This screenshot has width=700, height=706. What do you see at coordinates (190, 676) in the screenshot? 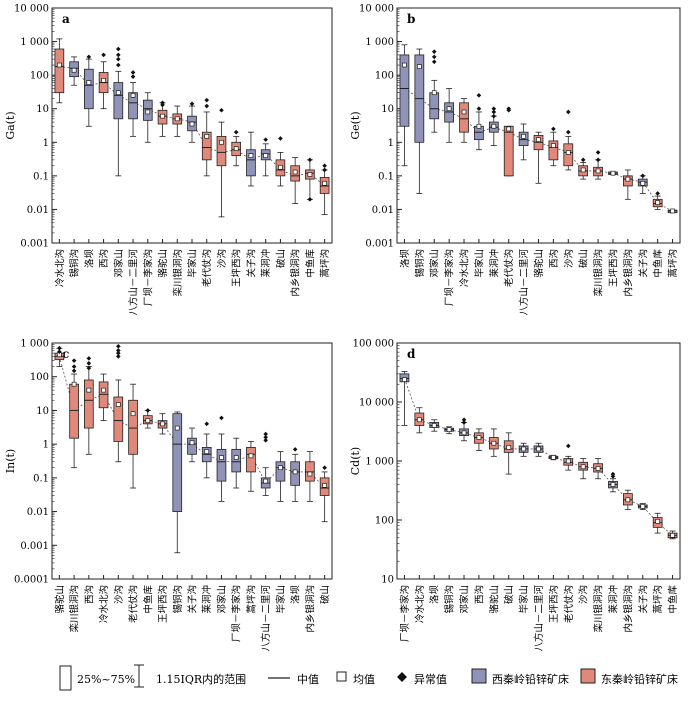
I see `legend-whisker-item: 1.15IQR内的范围` at bounding box center [190, 676].